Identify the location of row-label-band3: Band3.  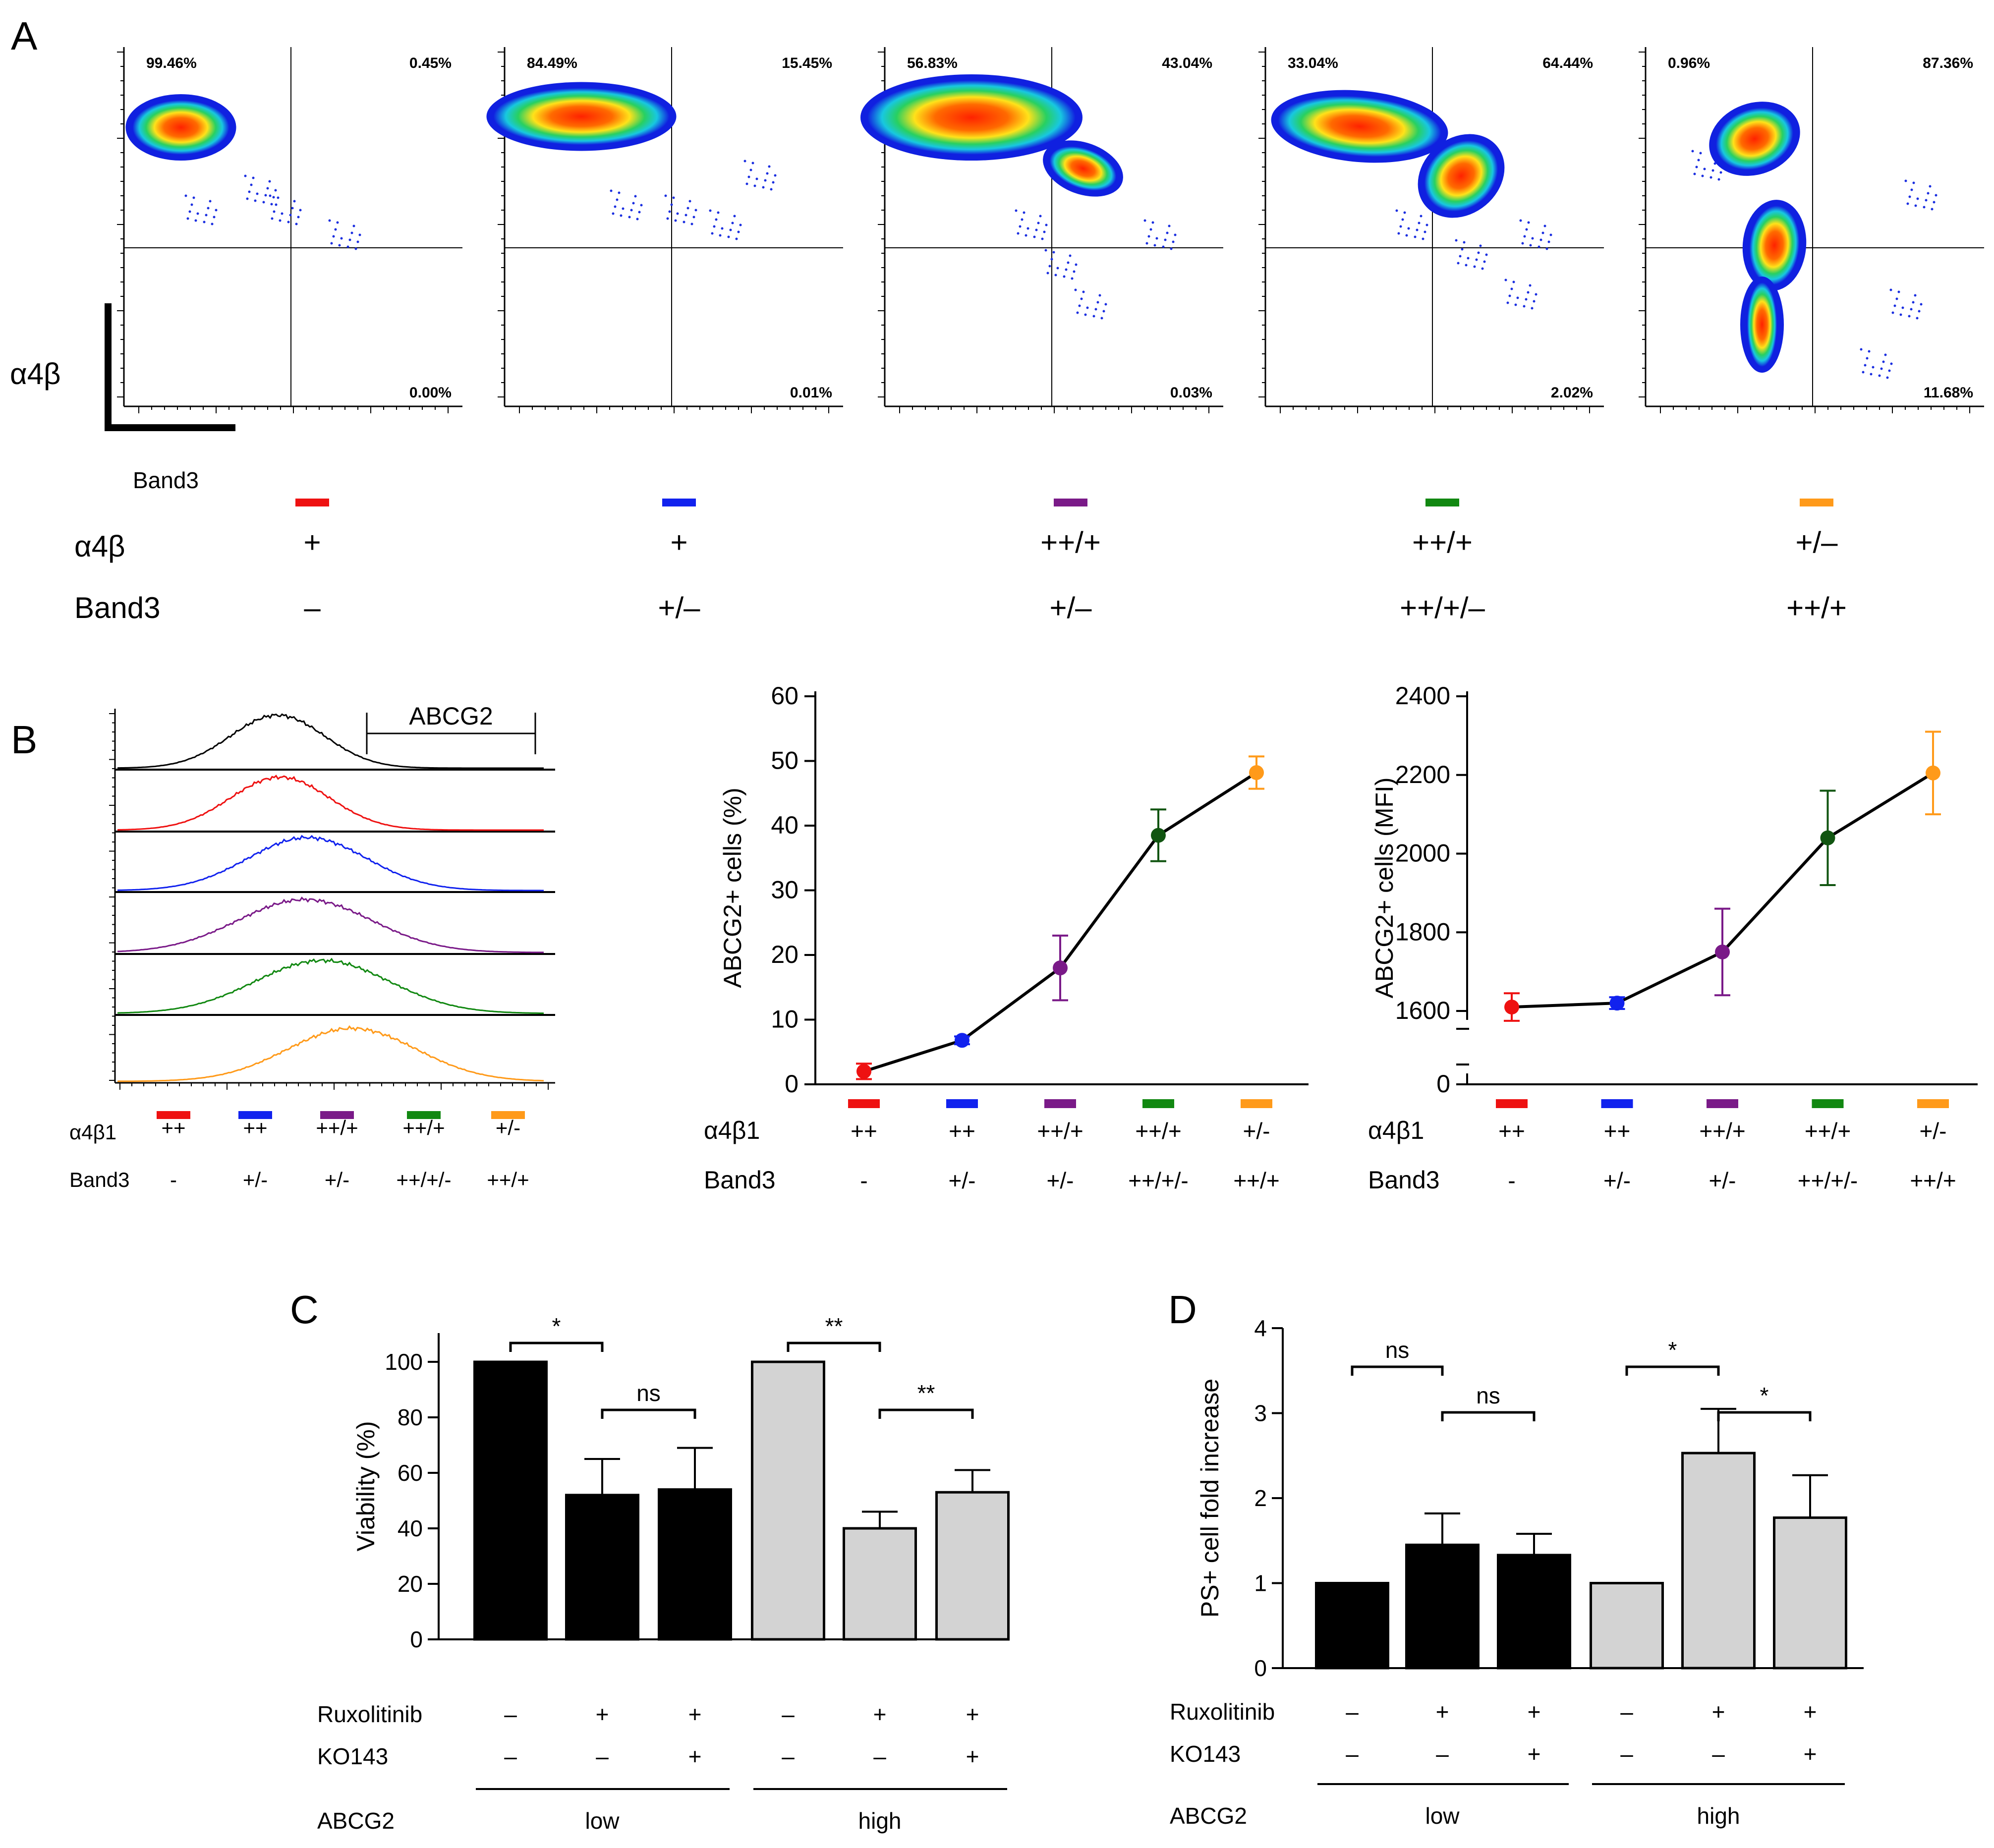
(740, 1180).